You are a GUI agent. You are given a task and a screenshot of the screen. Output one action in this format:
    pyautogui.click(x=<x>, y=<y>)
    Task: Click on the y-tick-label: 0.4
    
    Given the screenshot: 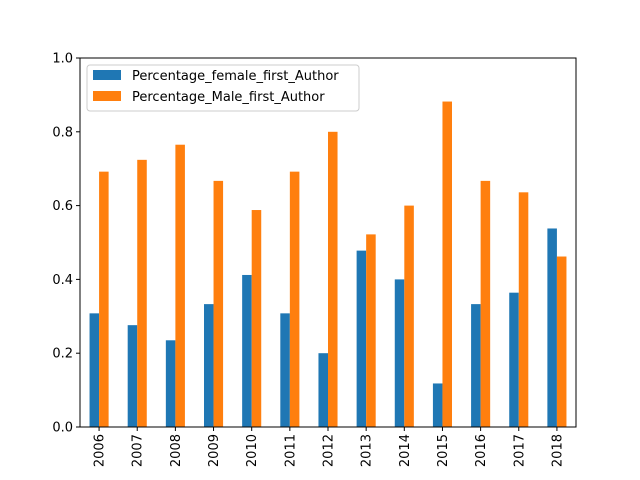 What is the action you would take?
    pyautogui.click(x=62, y=280)
    